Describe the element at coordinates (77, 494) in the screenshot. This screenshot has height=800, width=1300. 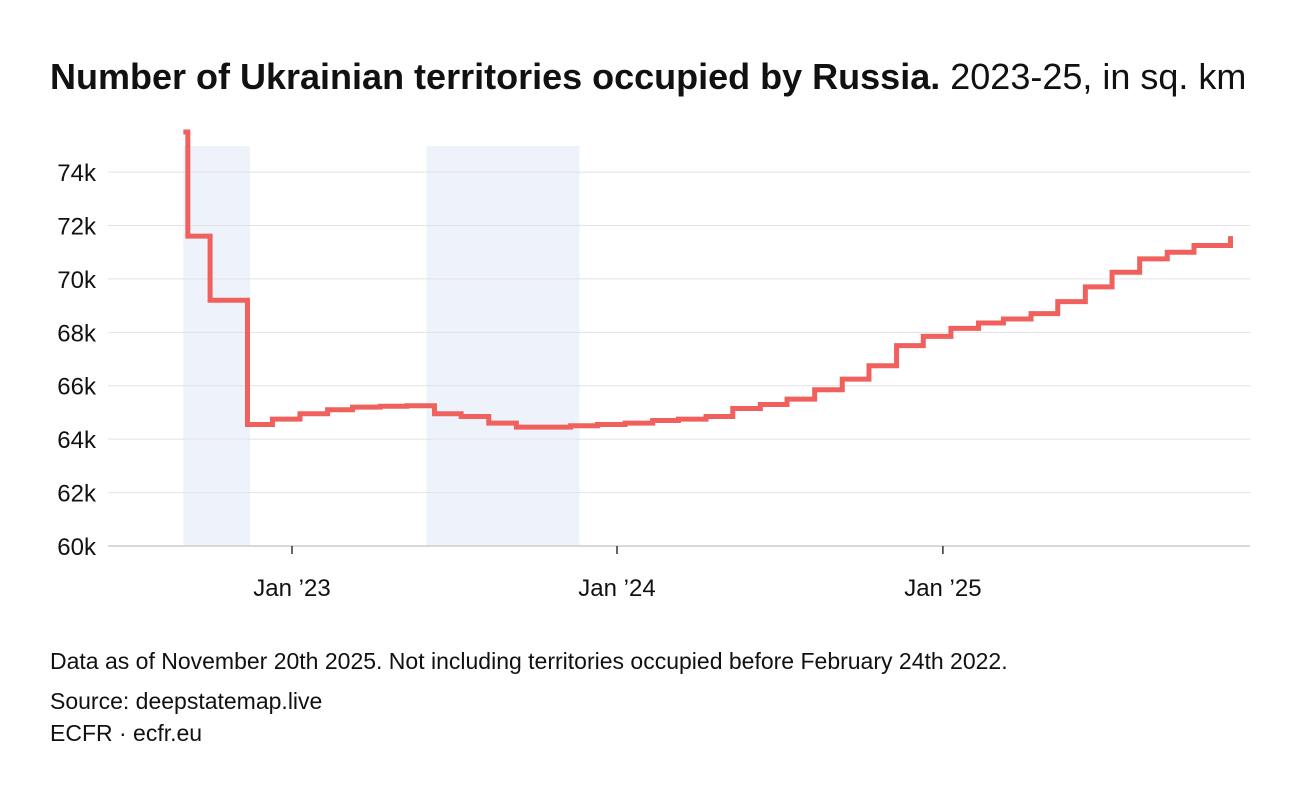
I see `y-tick-label-62k: 62k` at that location.